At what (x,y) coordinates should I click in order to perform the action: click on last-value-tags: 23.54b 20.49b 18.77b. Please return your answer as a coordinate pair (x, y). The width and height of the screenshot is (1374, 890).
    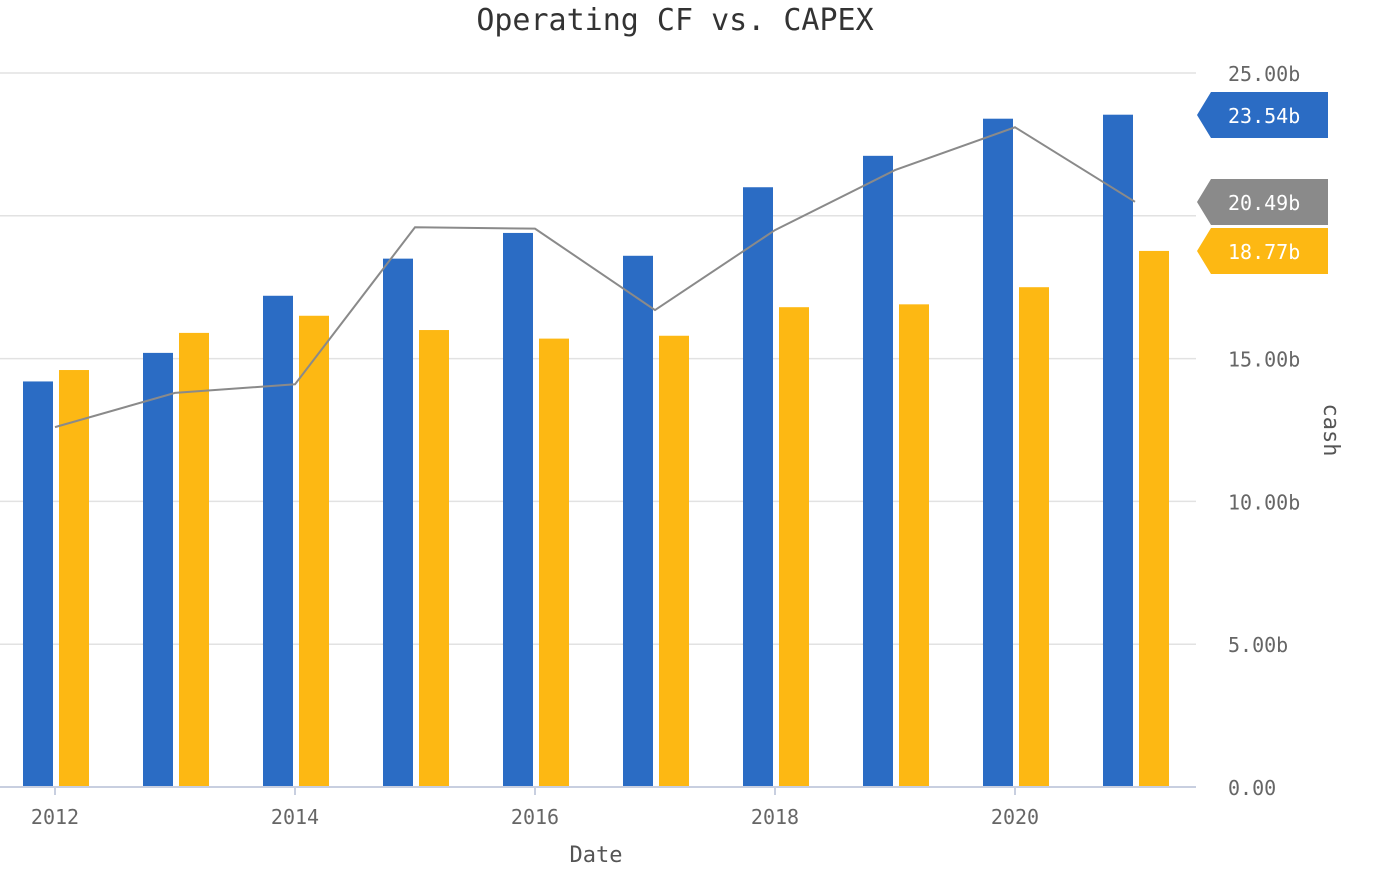
    Looking at the image, I should click on (1262, 183).